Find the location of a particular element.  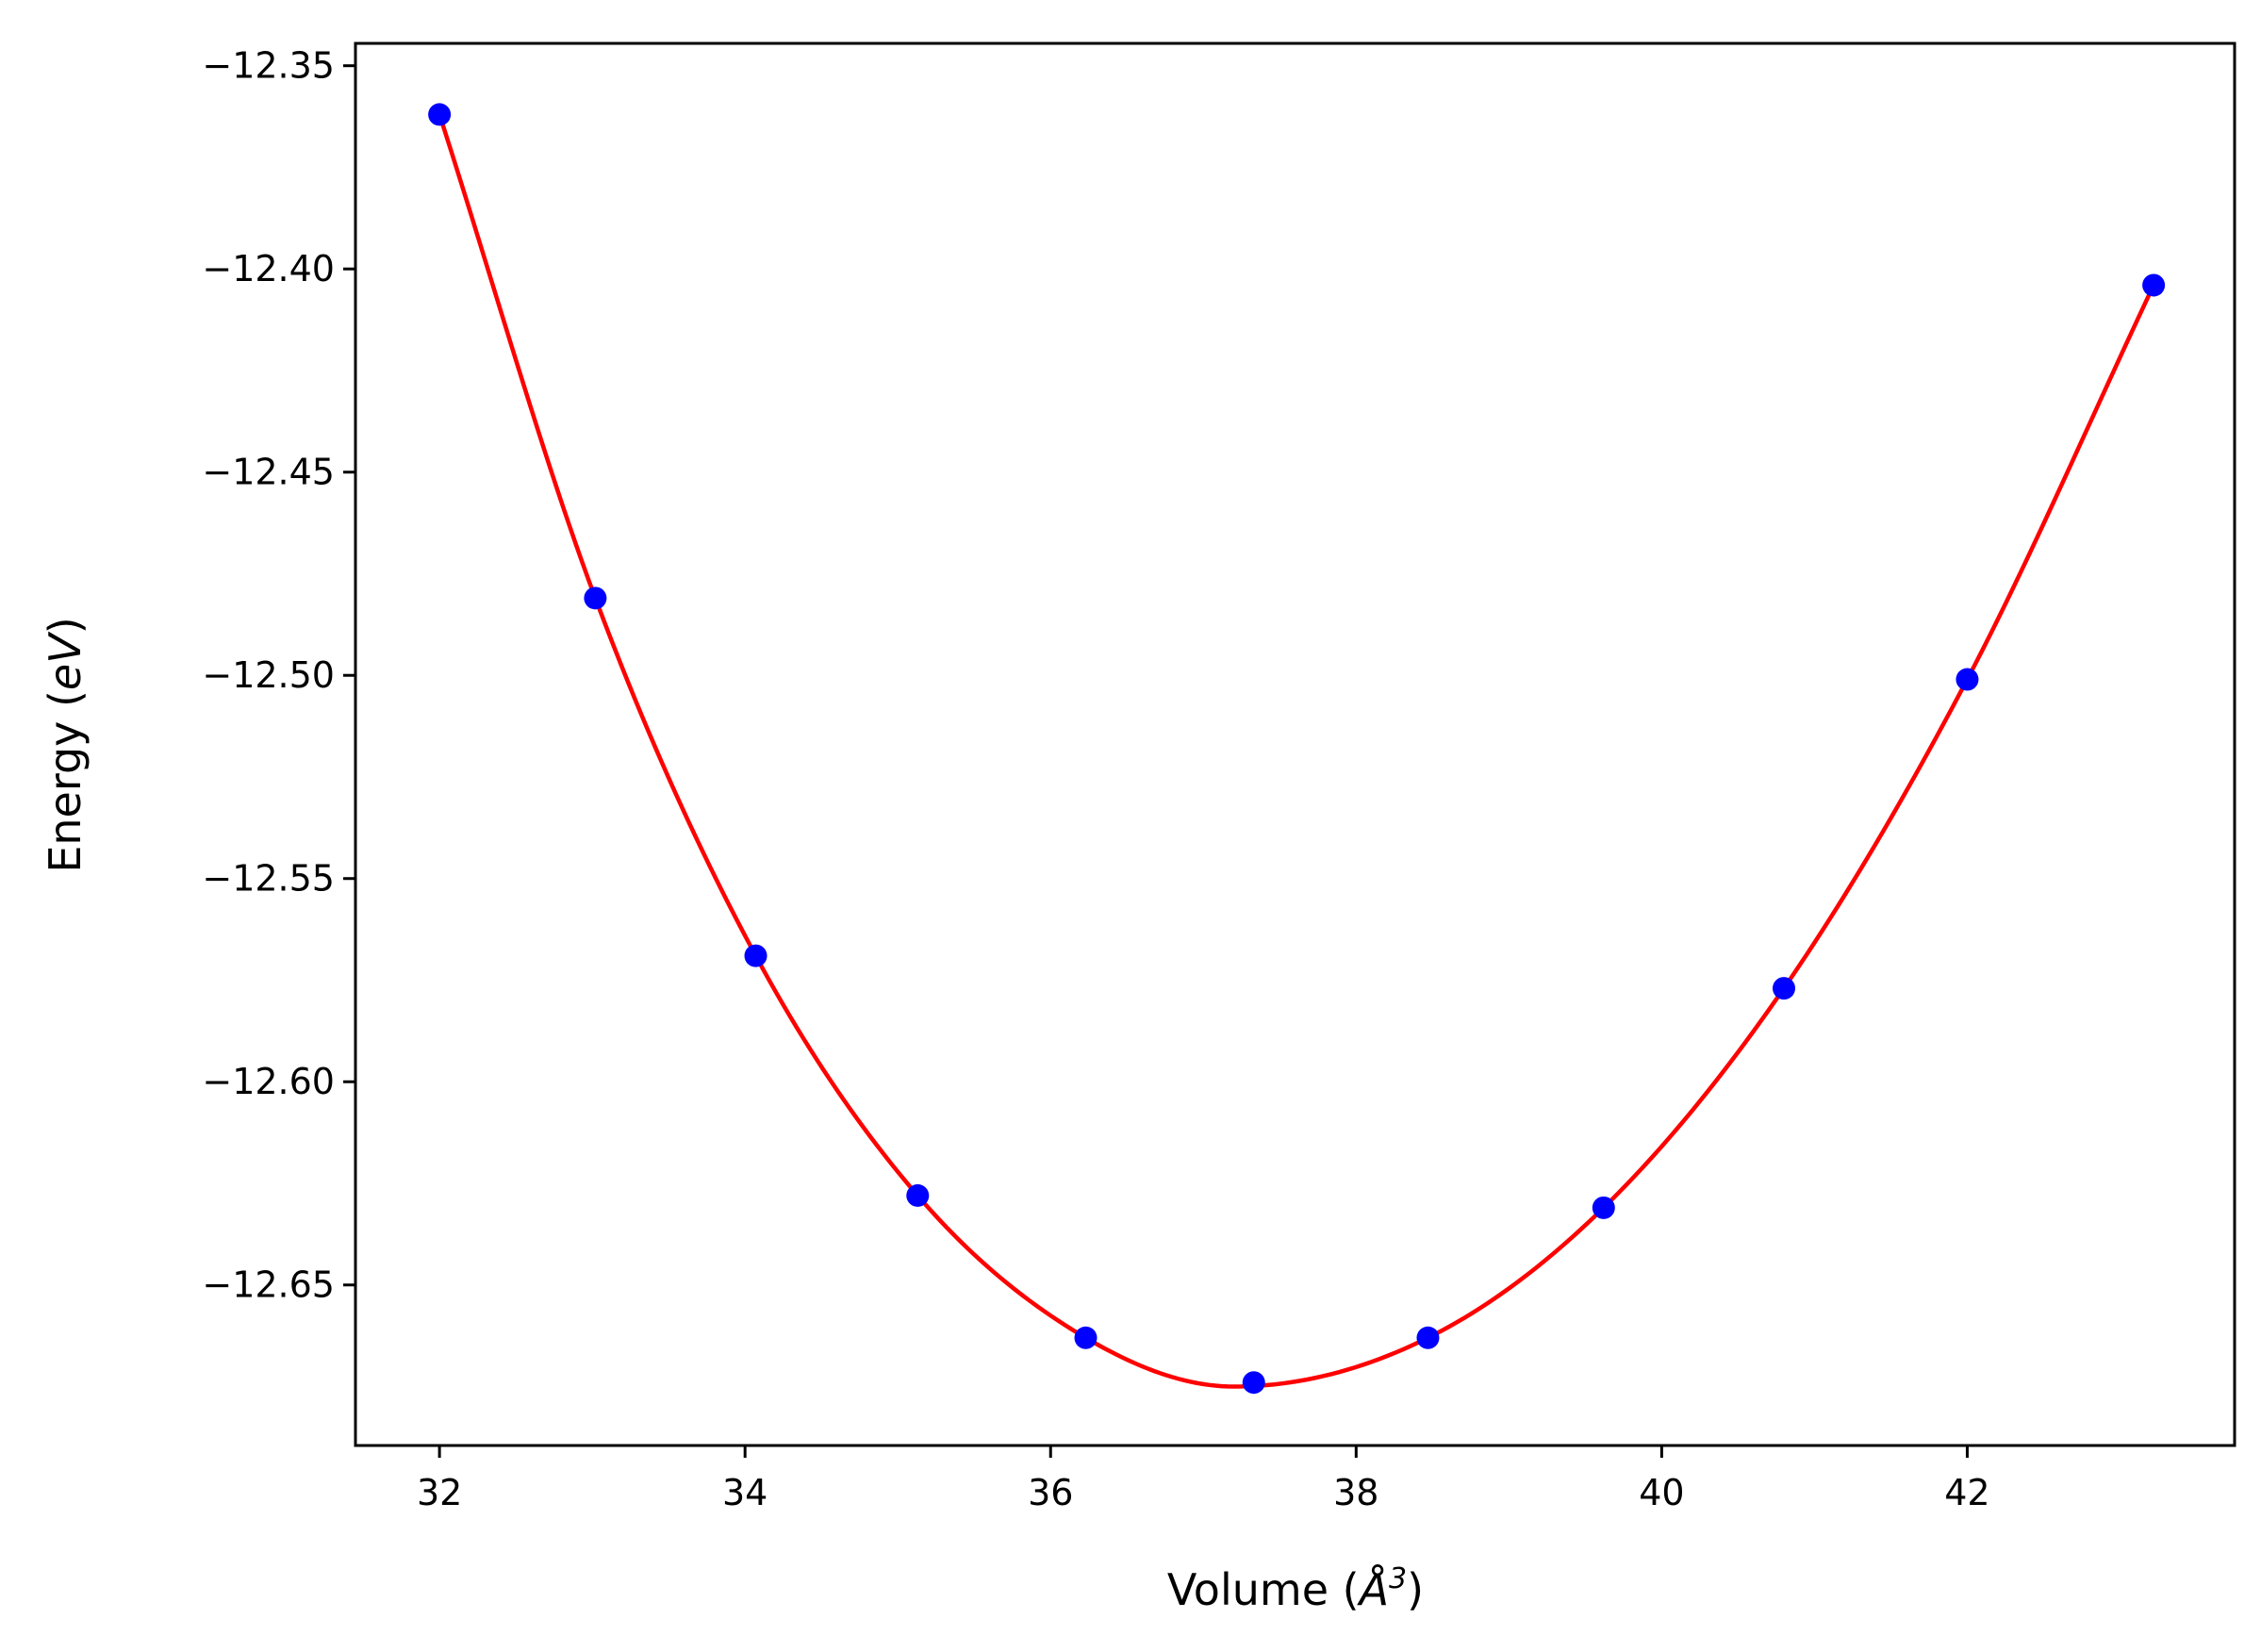

x-axis-label: Volume (Å3) is located at coordinates (1295, 1588).